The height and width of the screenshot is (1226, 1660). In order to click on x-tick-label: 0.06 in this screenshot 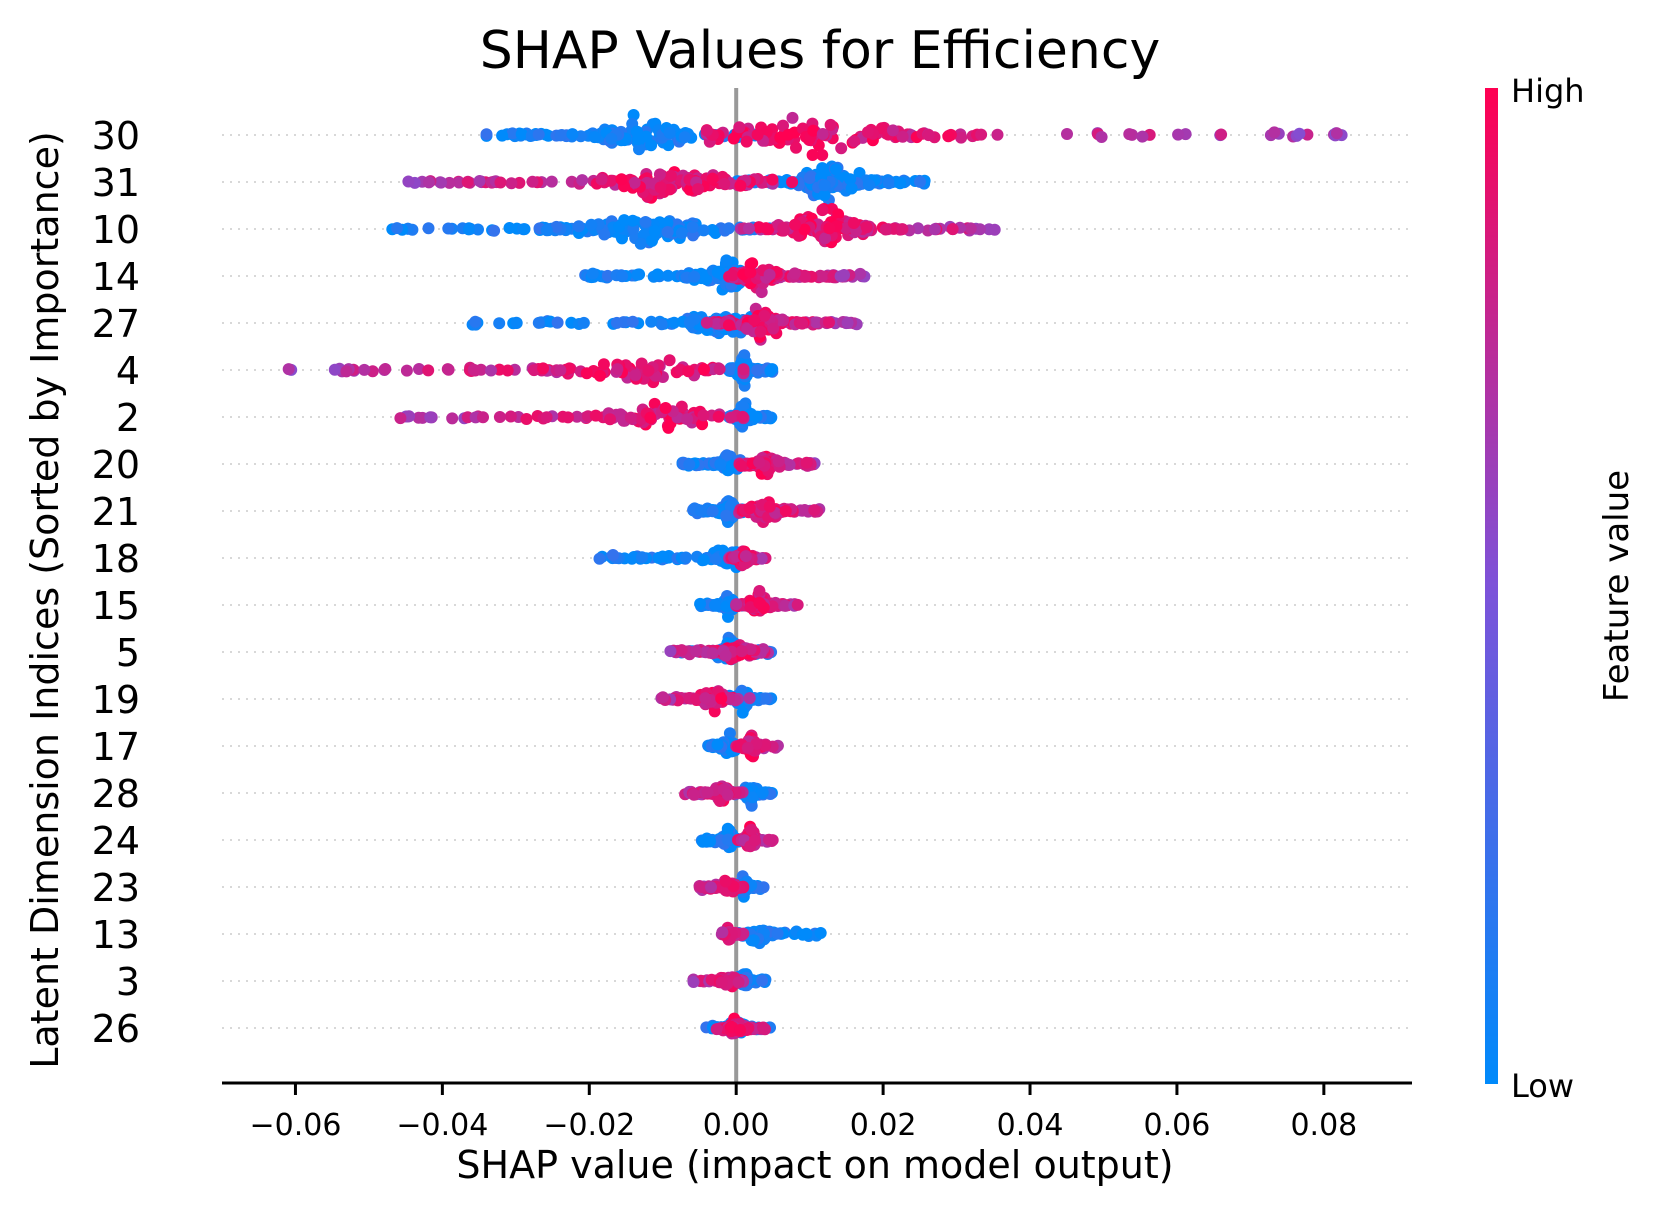, I will do `click(1177, 1125)`.